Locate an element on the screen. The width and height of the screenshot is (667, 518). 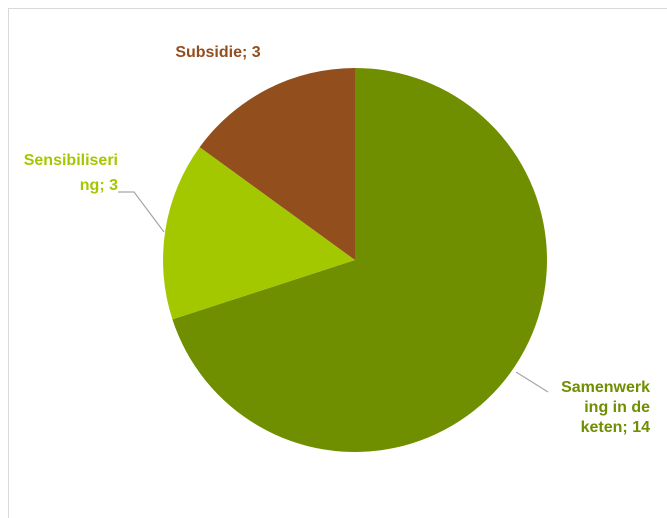
slice-label-line: Sensibiliseri is located at coordinates (71, 160).